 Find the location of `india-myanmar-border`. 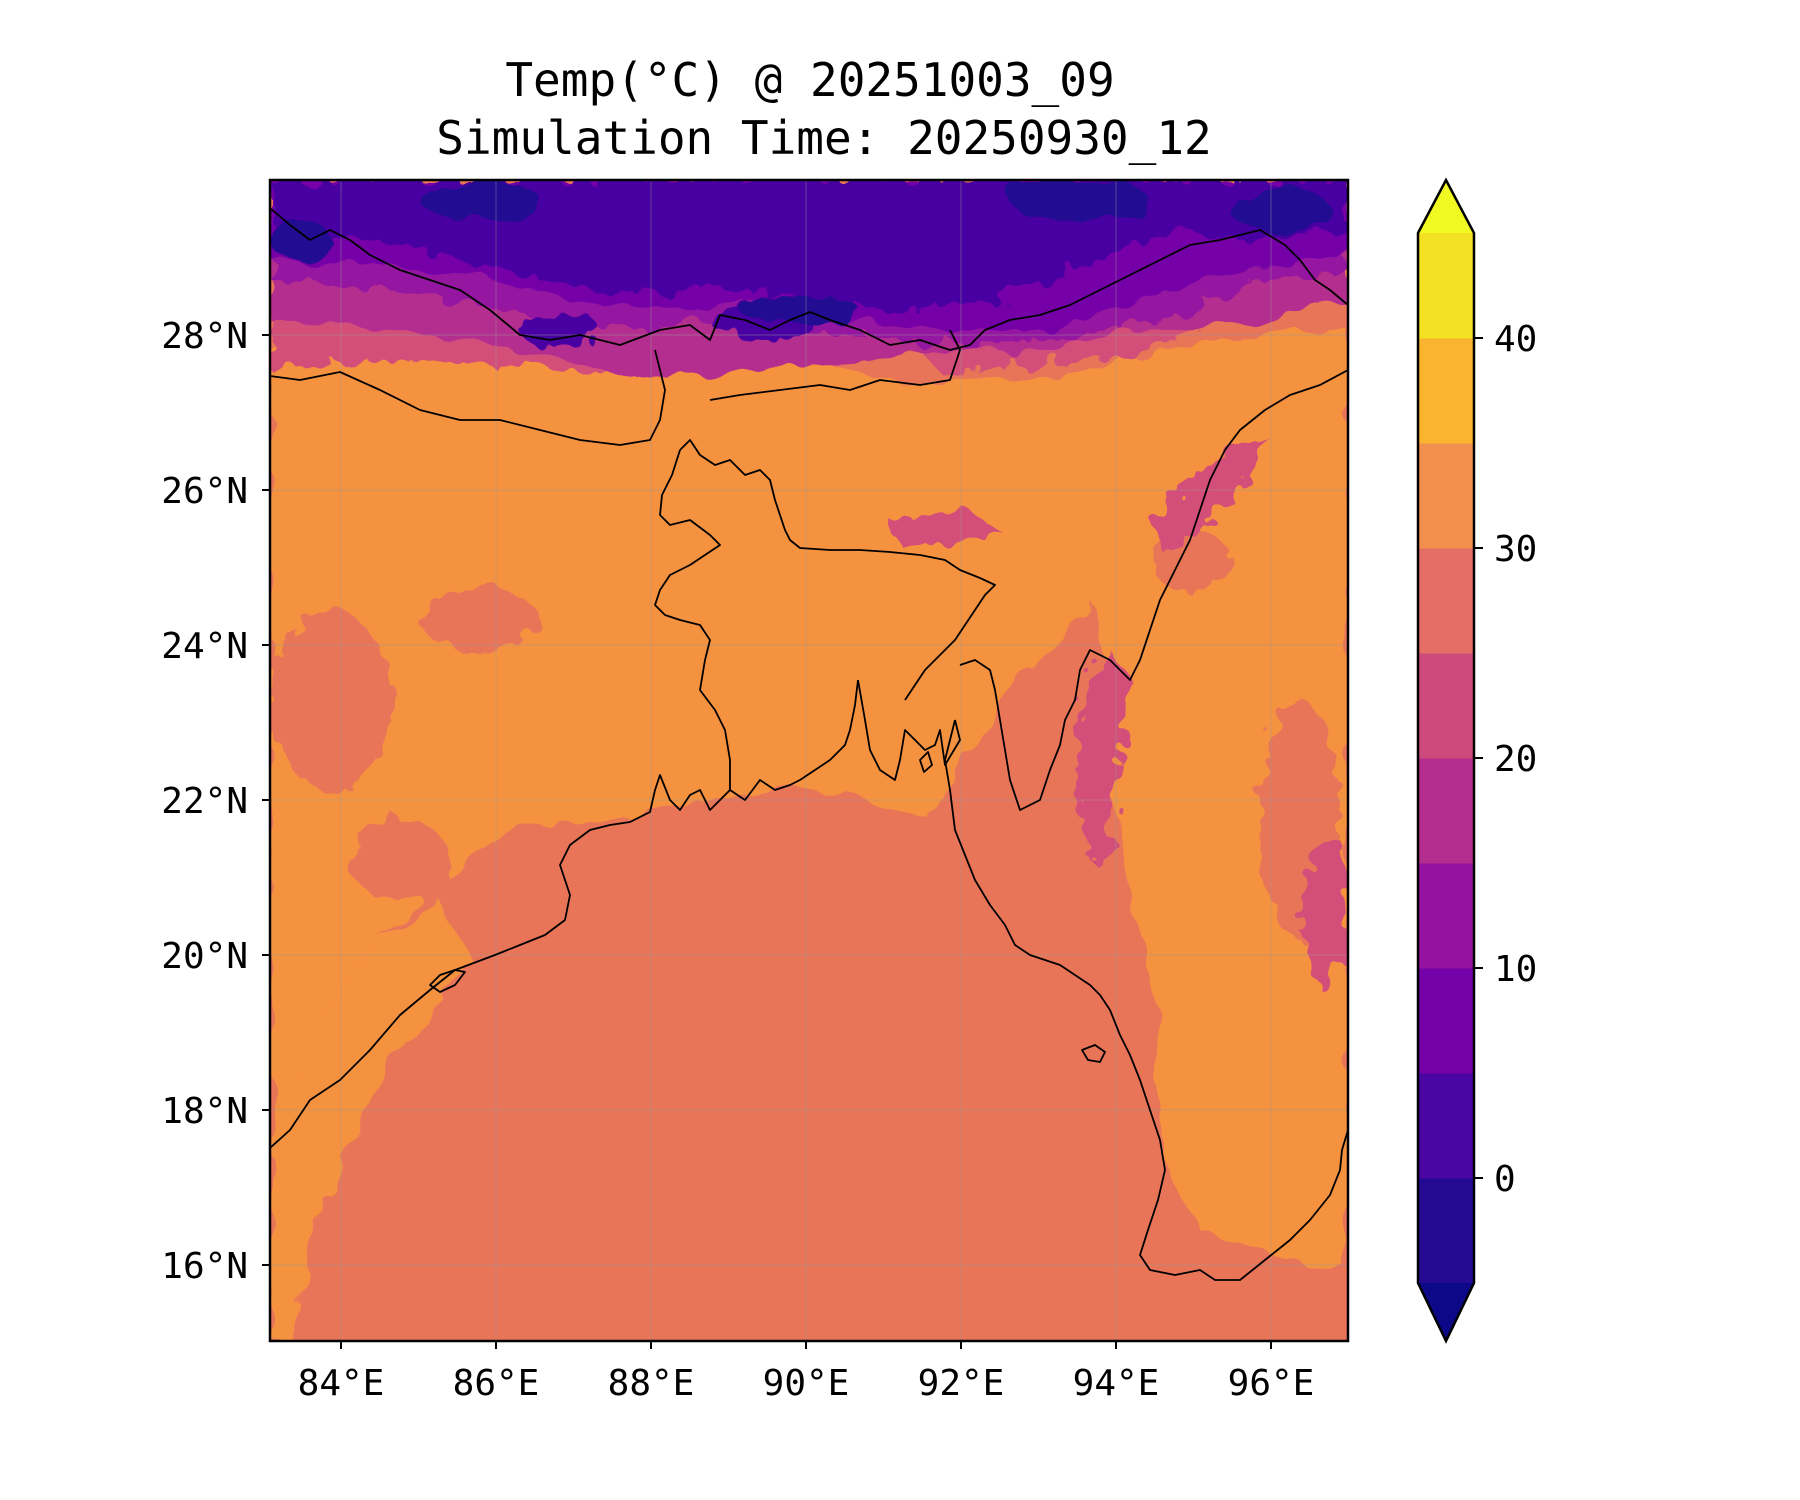

india-myanmar-border is located at coordinates (1153, 590).